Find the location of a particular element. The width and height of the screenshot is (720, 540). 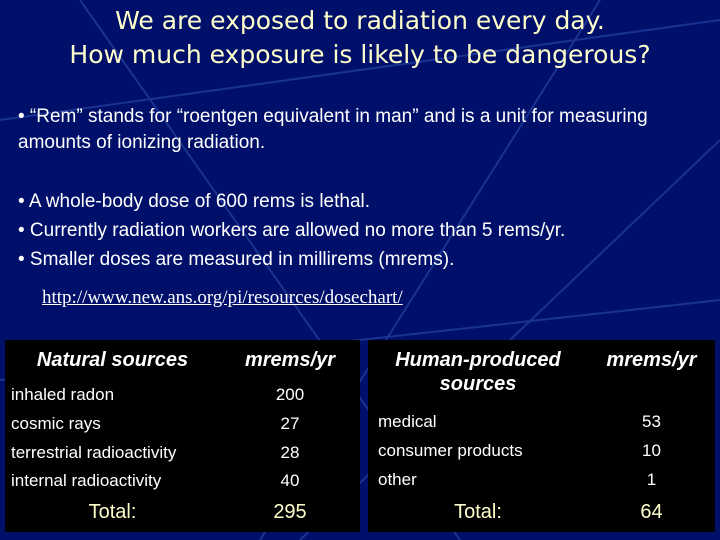

value: 40 is located at coordinates (290, 480).